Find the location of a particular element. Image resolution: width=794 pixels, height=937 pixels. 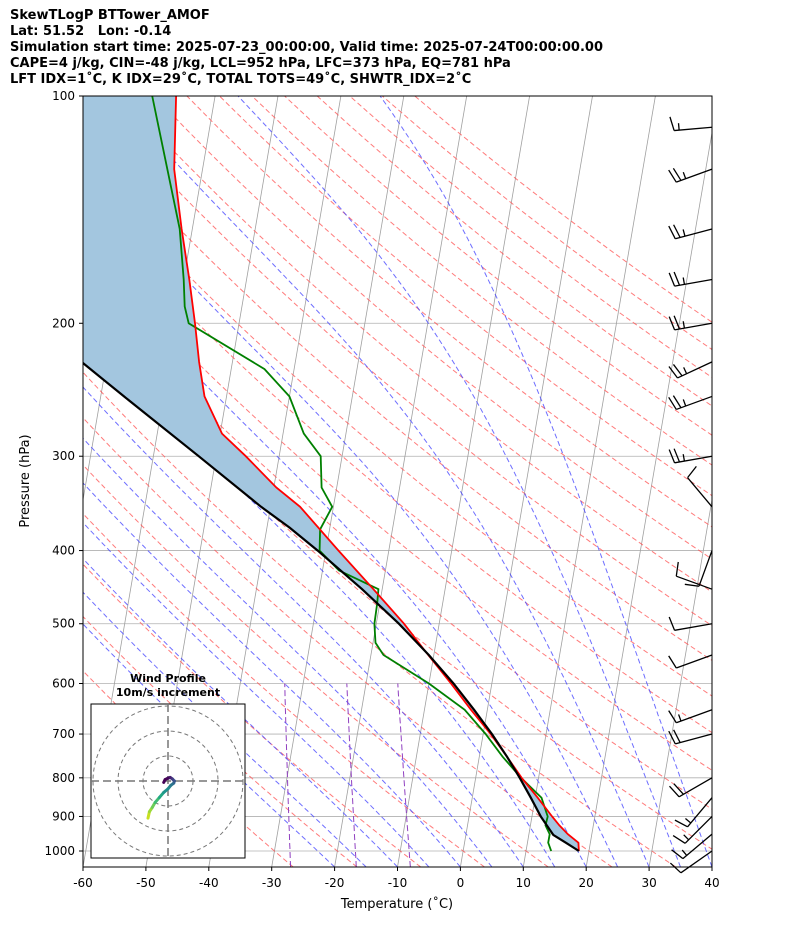

x-tick-label: -60 is located at coordinates (83, 883).